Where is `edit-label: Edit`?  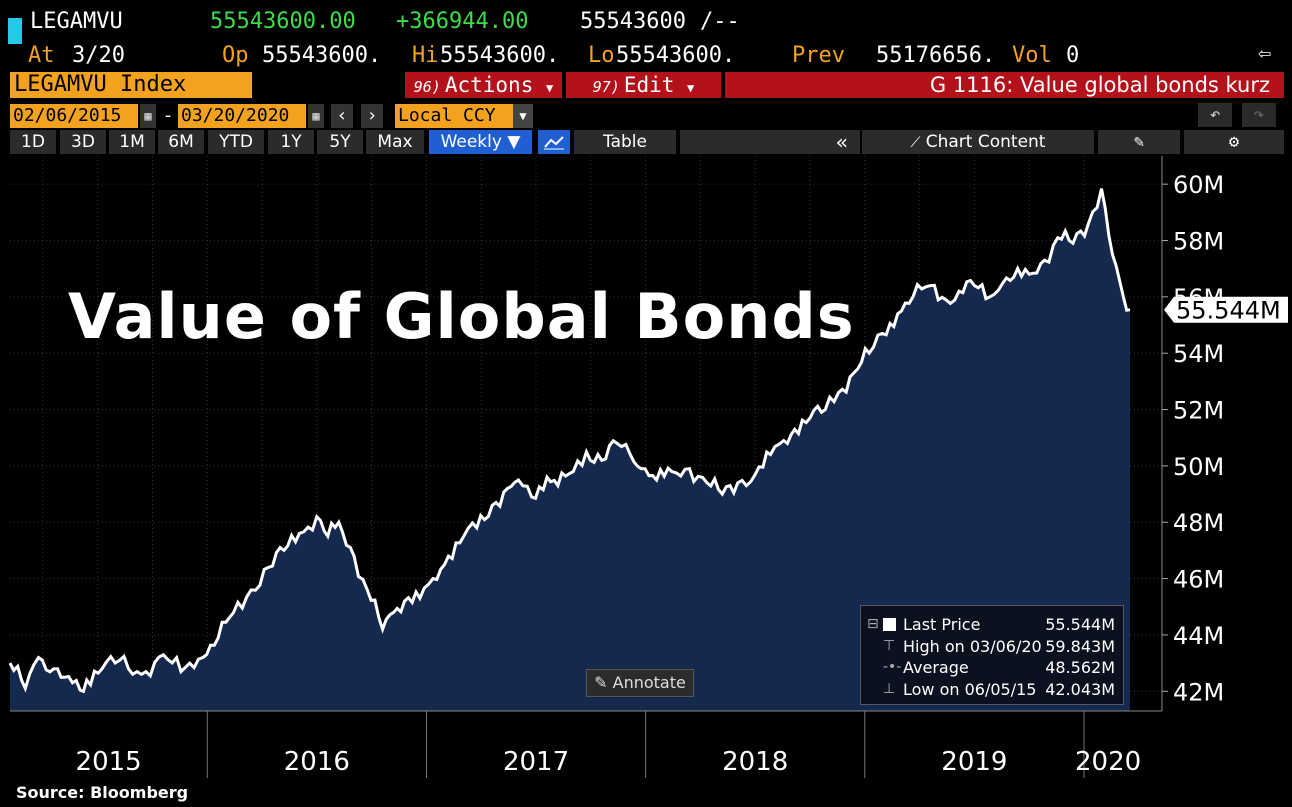
edit-label: Edit is located at coordinates (649, 85).